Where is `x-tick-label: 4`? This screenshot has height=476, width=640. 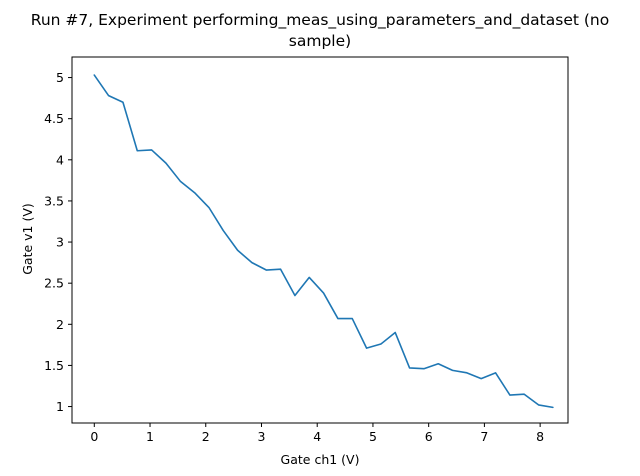
x-tick-label: 4 is located at coordinates (317, 436).